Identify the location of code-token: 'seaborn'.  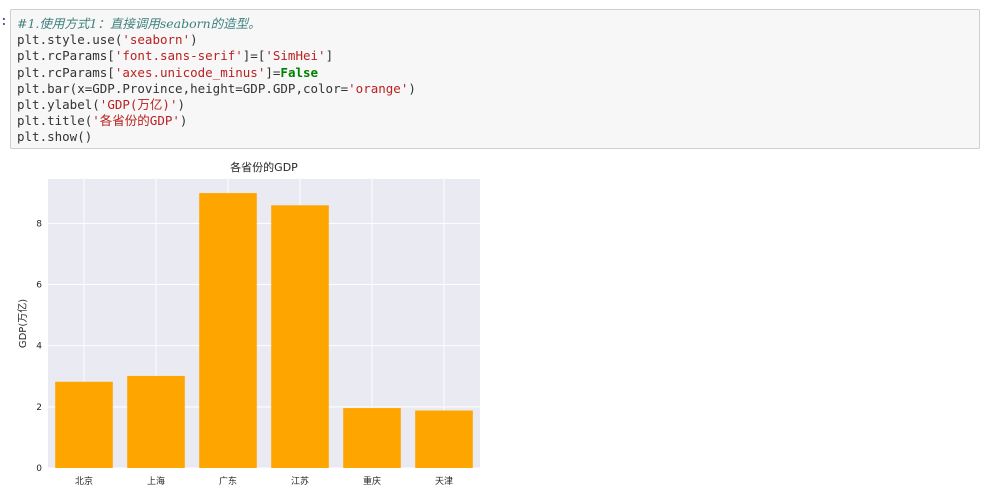
(156, 40).